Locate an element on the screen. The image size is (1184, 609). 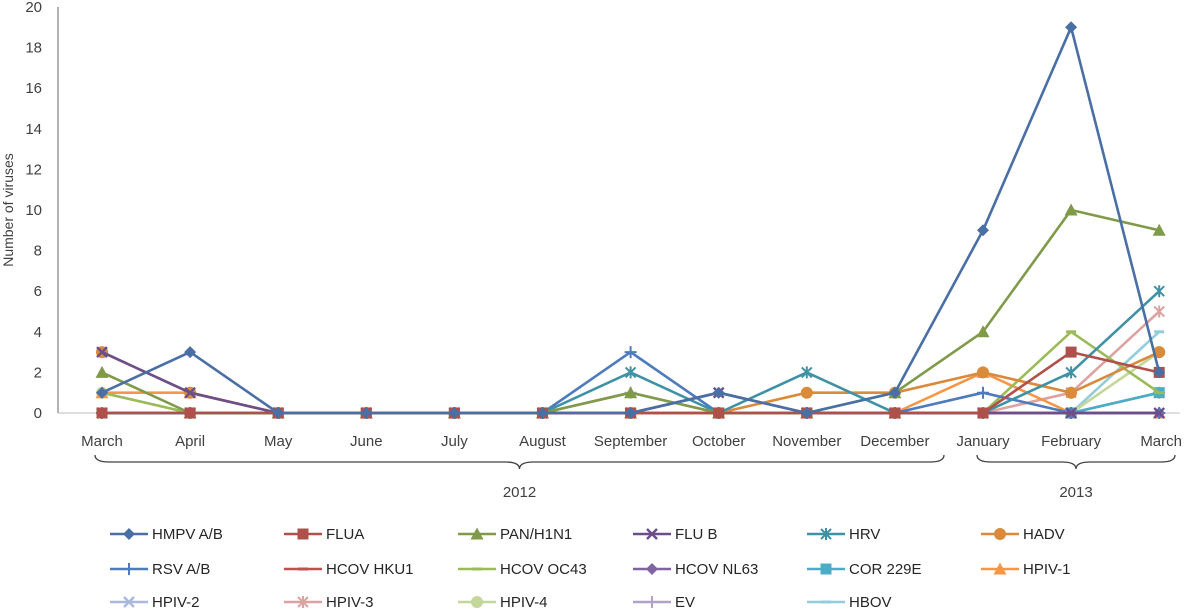
legend-label: RSV A/B is located at coordinates (181, 569).